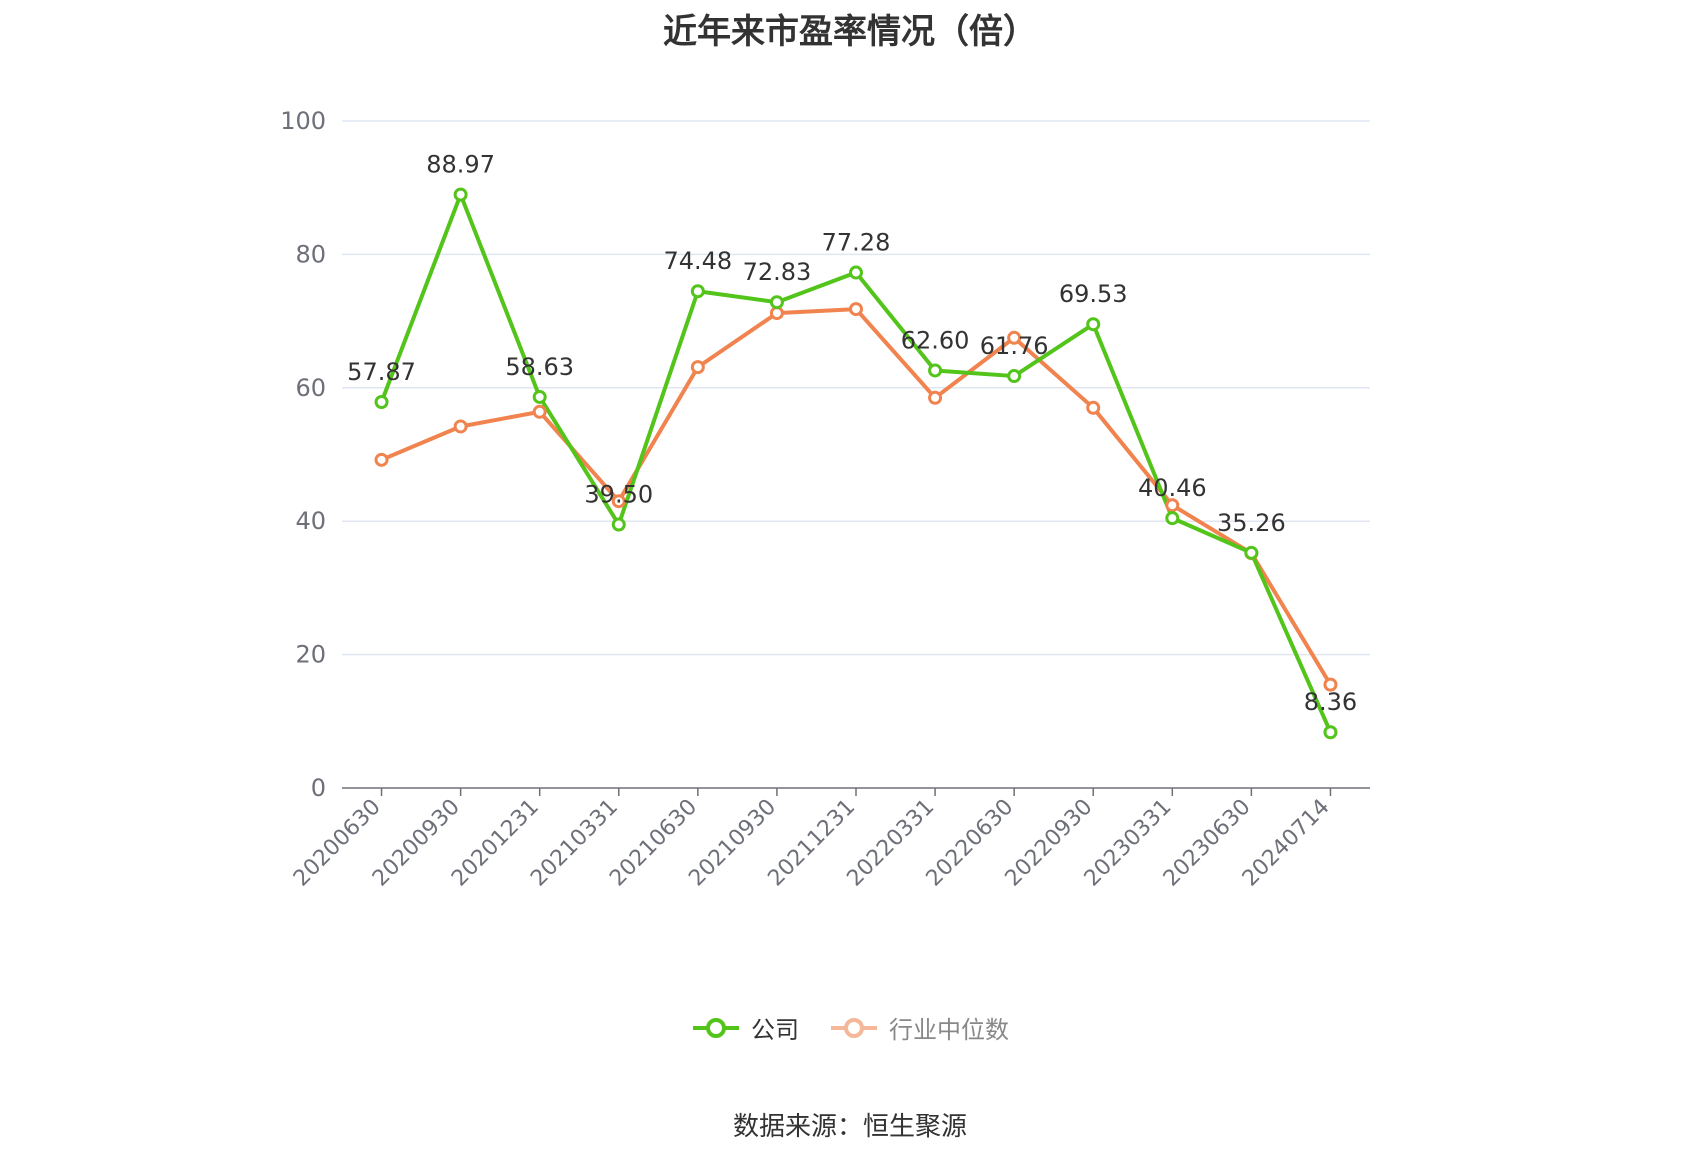 The width and height of the screenshot is (1700, 1150). I want to click on y-tick-label: 60, so click(310, 388).